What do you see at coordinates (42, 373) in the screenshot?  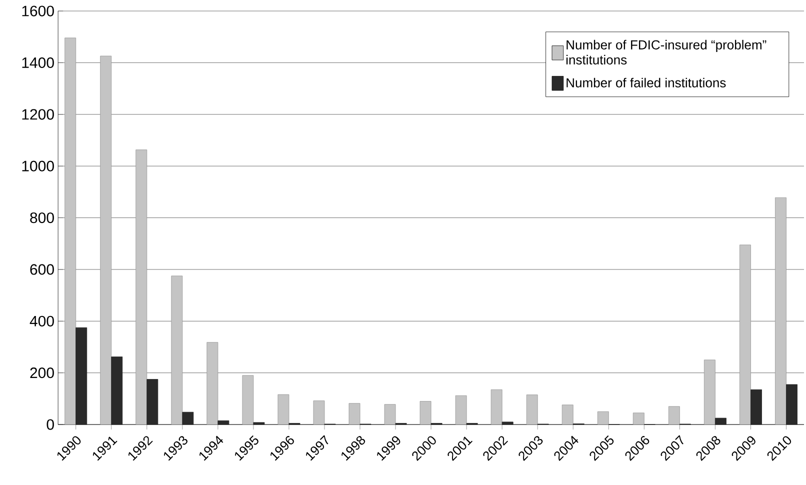 I see `y-tick-label: 200` at bounding box center [42, 373].